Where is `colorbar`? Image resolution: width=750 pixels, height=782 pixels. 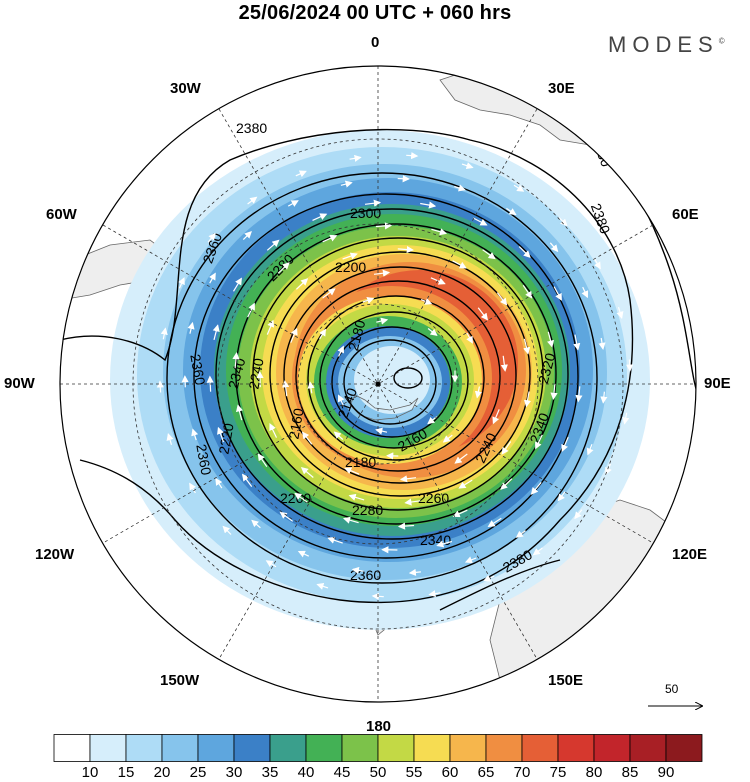
colorbar is located at coordinates (378, 748).